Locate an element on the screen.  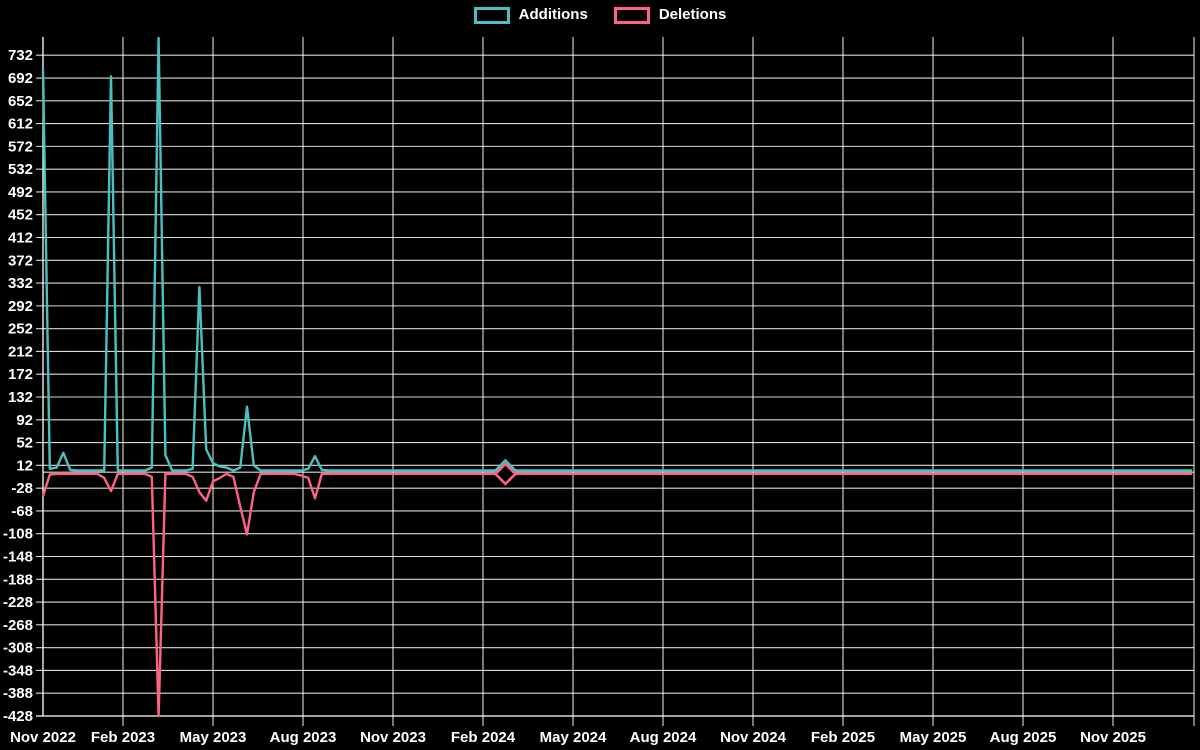
additions-legend-label: Additions is located at coordinates (553, 14).